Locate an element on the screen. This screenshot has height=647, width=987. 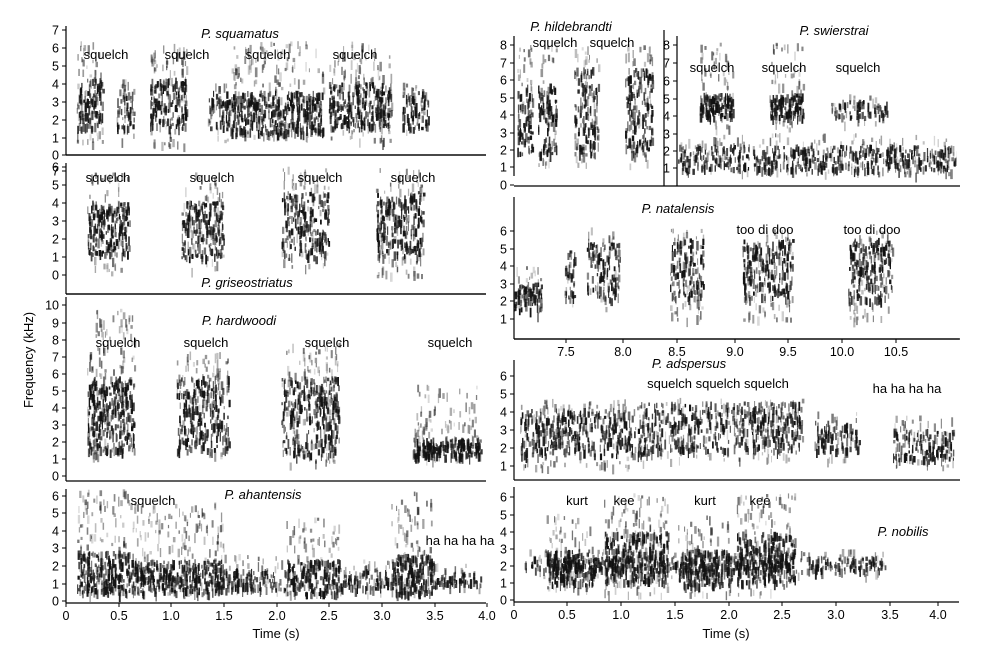
call-annotation: ha ha ha ha is located at coordinates (907, 388).